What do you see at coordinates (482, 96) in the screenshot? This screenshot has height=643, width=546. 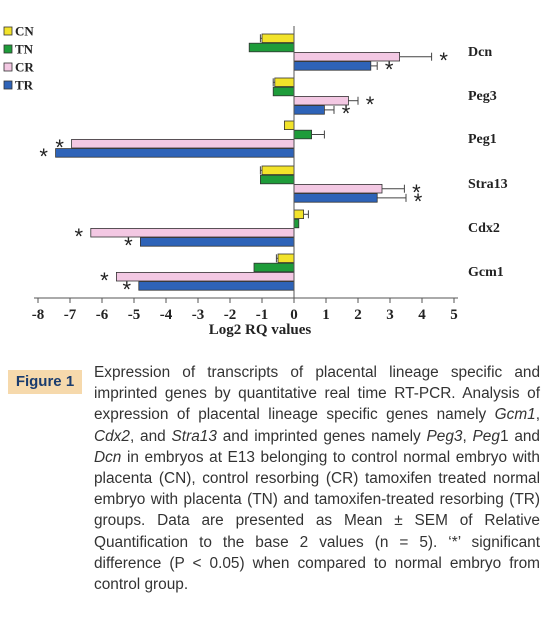 I see `gene-label: Peg3` at bounding box center [482, 96].